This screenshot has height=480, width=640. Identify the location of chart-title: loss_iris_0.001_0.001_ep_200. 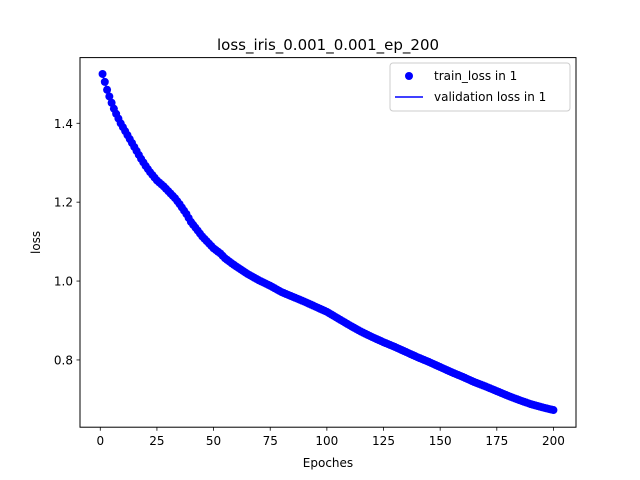
(328, 45).